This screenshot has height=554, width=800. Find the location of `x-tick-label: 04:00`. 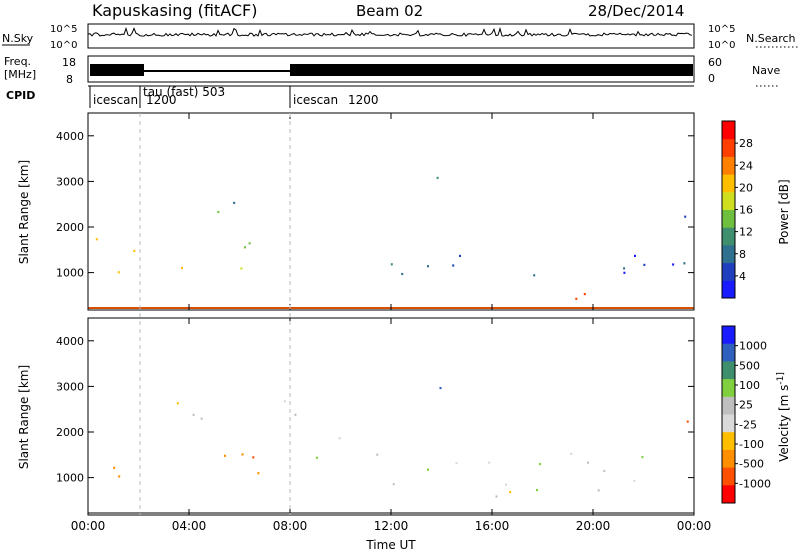

x-tick-label: 04:00 is located at coordinates (189, 526).